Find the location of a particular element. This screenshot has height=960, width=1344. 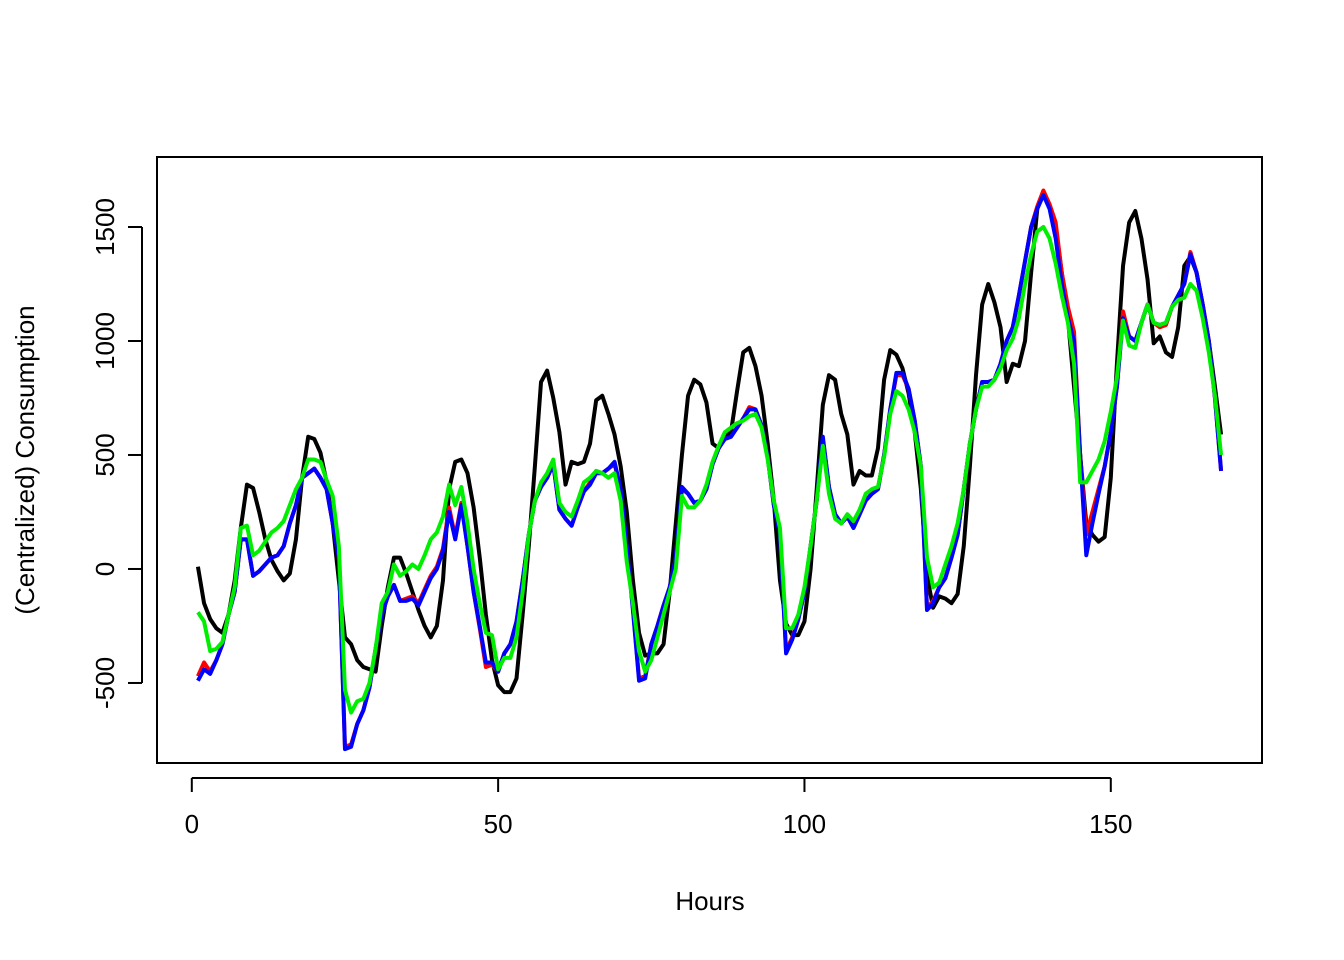

y-tick-label: -500 is located at coordinates (105, 683).